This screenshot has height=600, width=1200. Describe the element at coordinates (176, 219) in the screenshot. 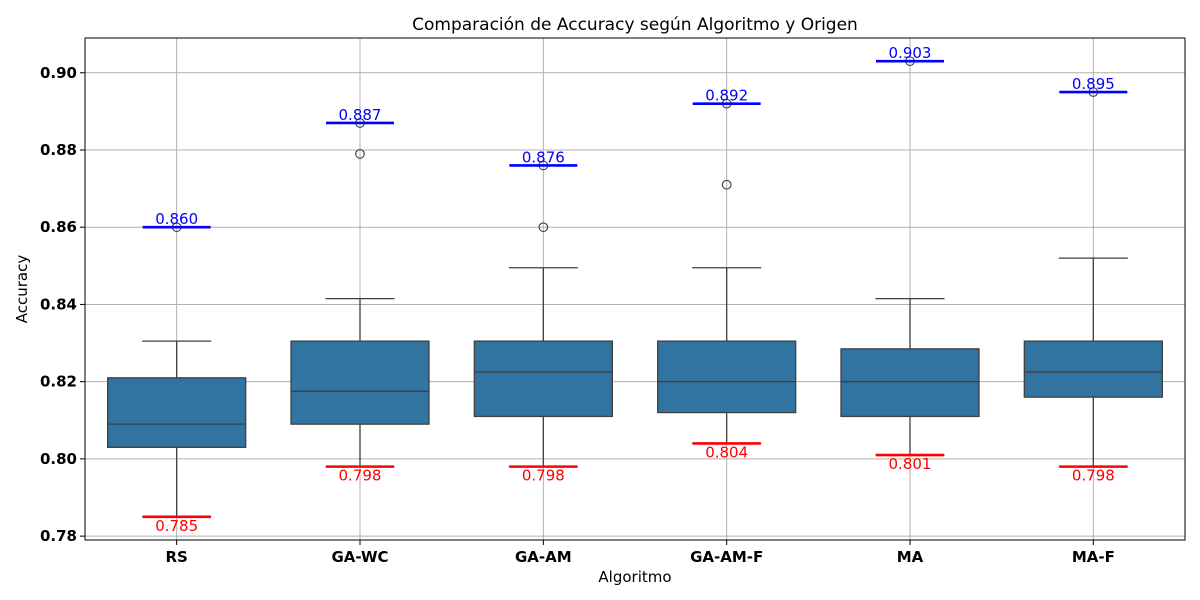

I see `max-label: 0.860` at that location.